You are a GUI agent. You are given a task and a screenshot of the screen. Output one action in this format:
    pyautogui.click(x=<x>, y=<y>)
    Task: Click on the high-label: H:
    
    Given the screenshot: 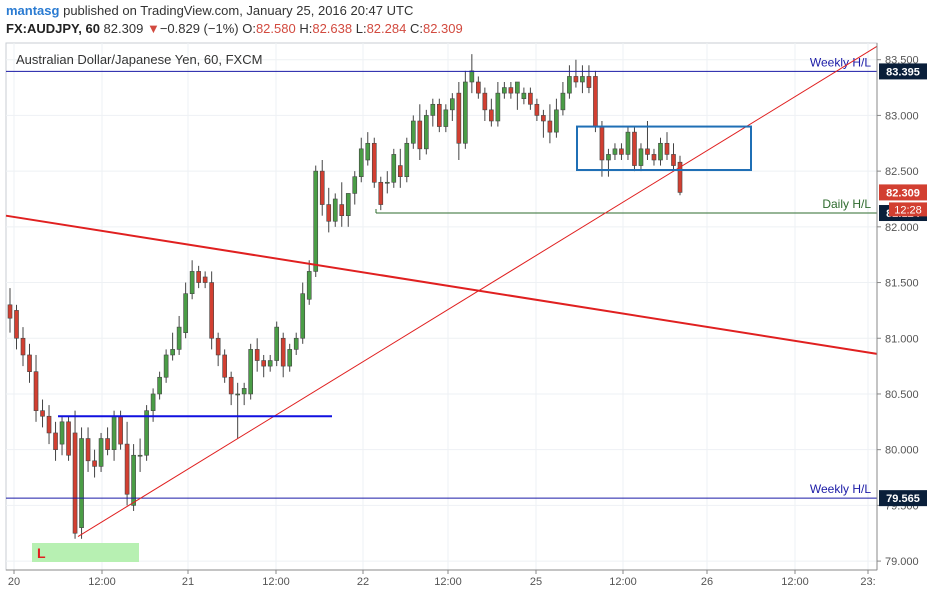 What is the action you would take?
    pyautogui.click(x=306, y=28)
    